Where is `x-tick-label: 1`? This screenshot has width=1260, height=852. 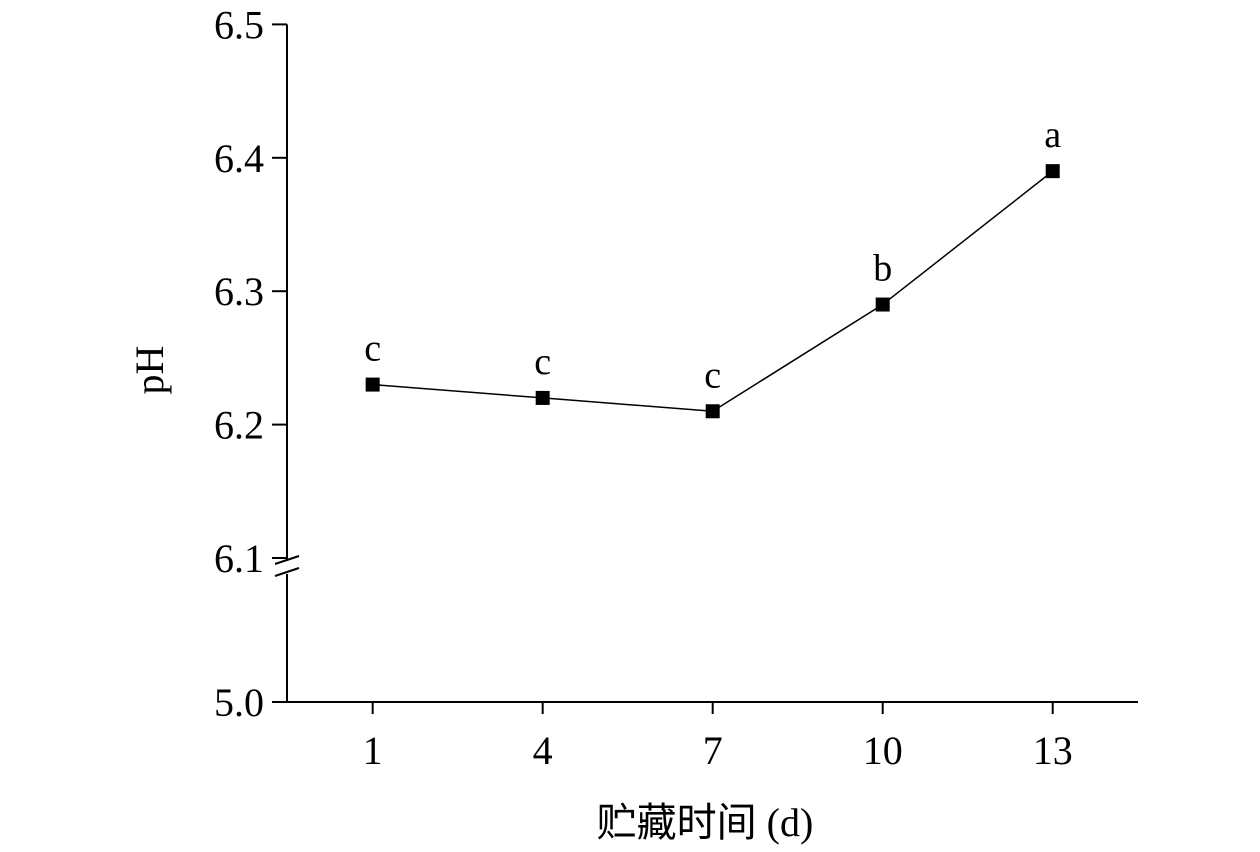 x-tick-label: 1 is located at coordinates (373, 750).